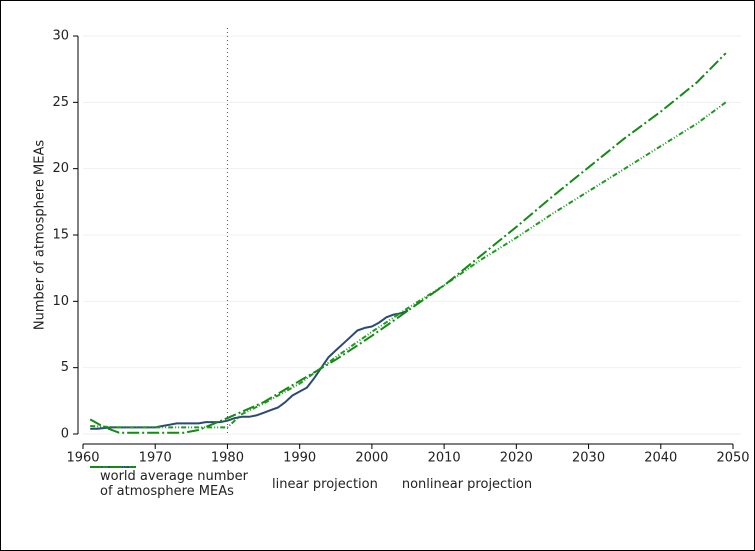 The height and width of the screenshot is (551, 755). What do you see at coordinates (299, 458) in the screenshot?
I see `x-tick-label: 1990` at bounding box center [299, 458].